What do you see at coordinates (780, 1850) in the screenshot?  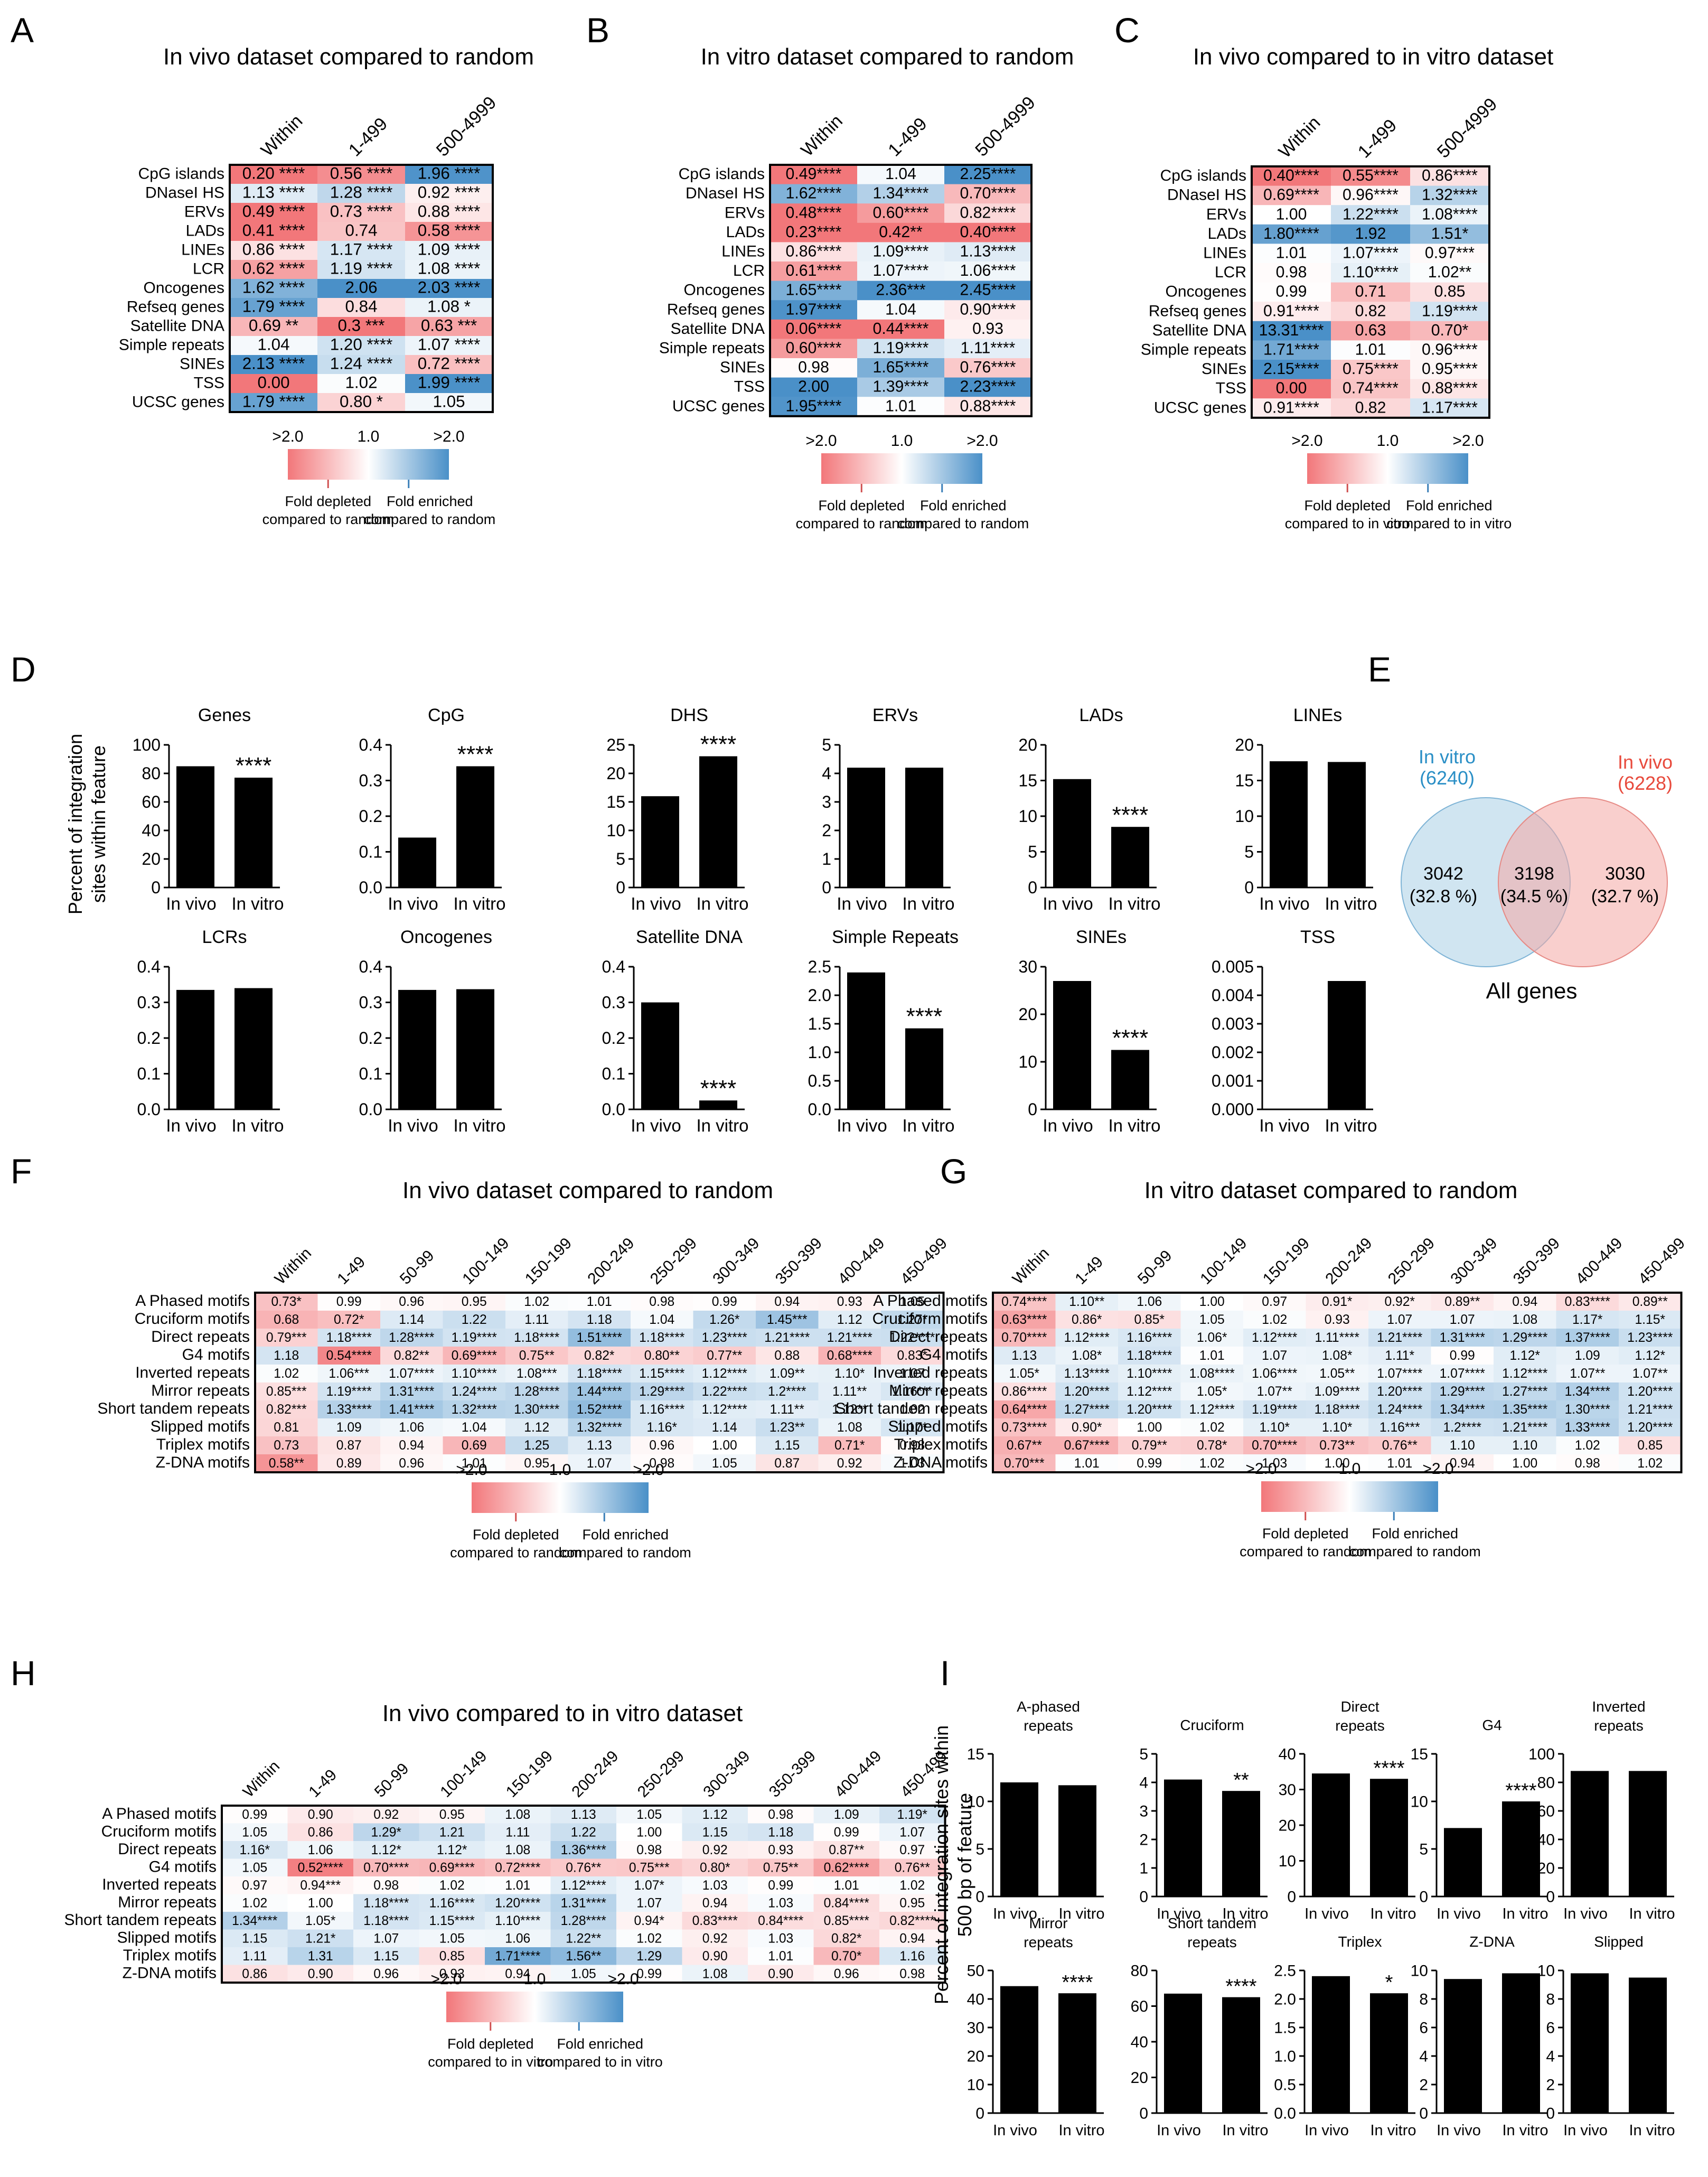 I see `heatmap-cell-label: 0.93` at bounding box center [780, 1850].